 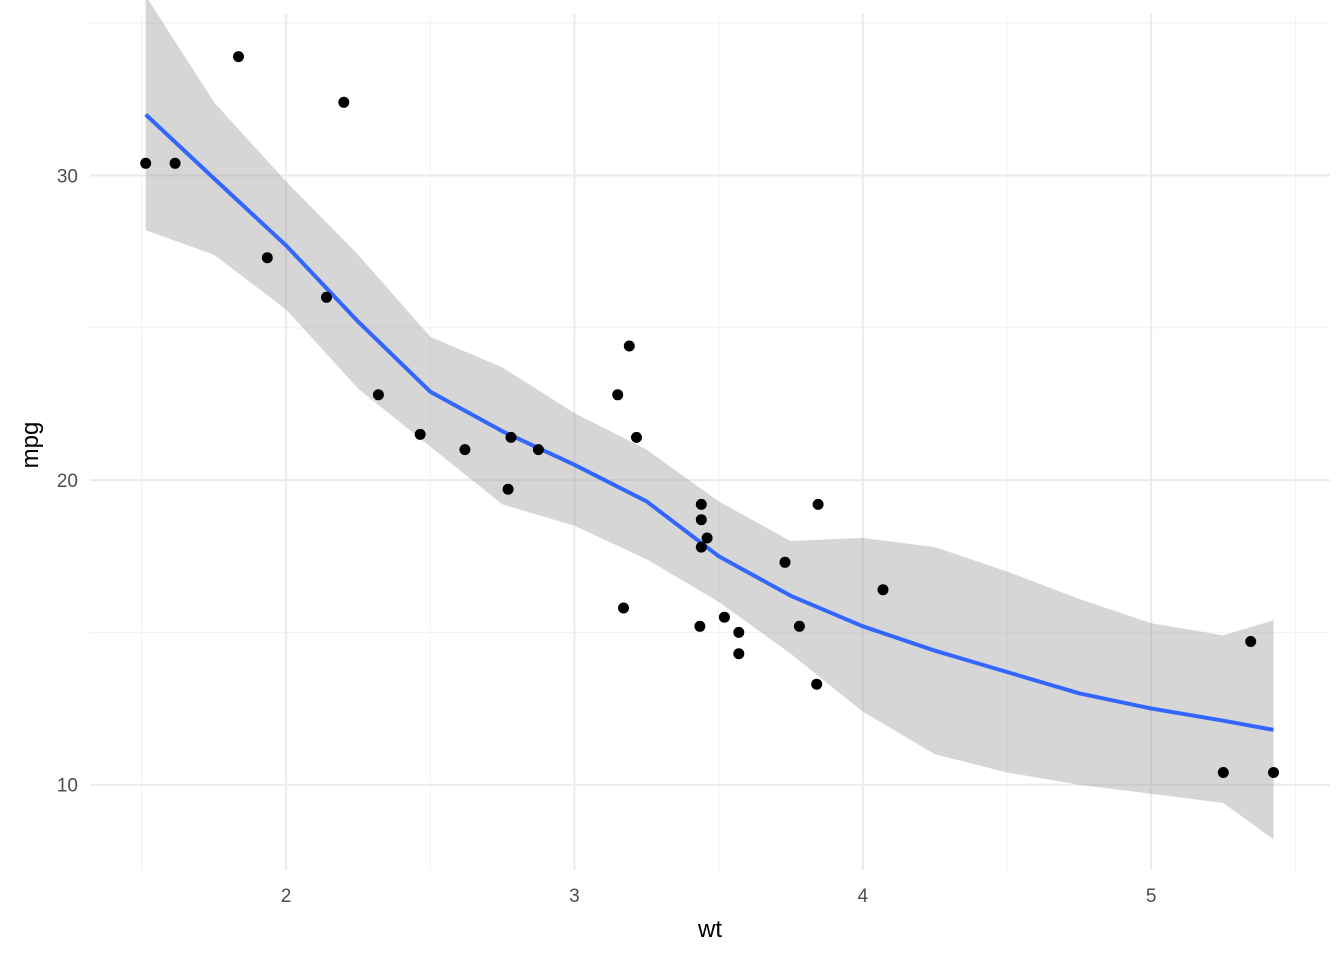 What do you see at coordinates (574, 896) in the screenshot?
I see `x-tick-label: 3` at bounding box center [574, 896].